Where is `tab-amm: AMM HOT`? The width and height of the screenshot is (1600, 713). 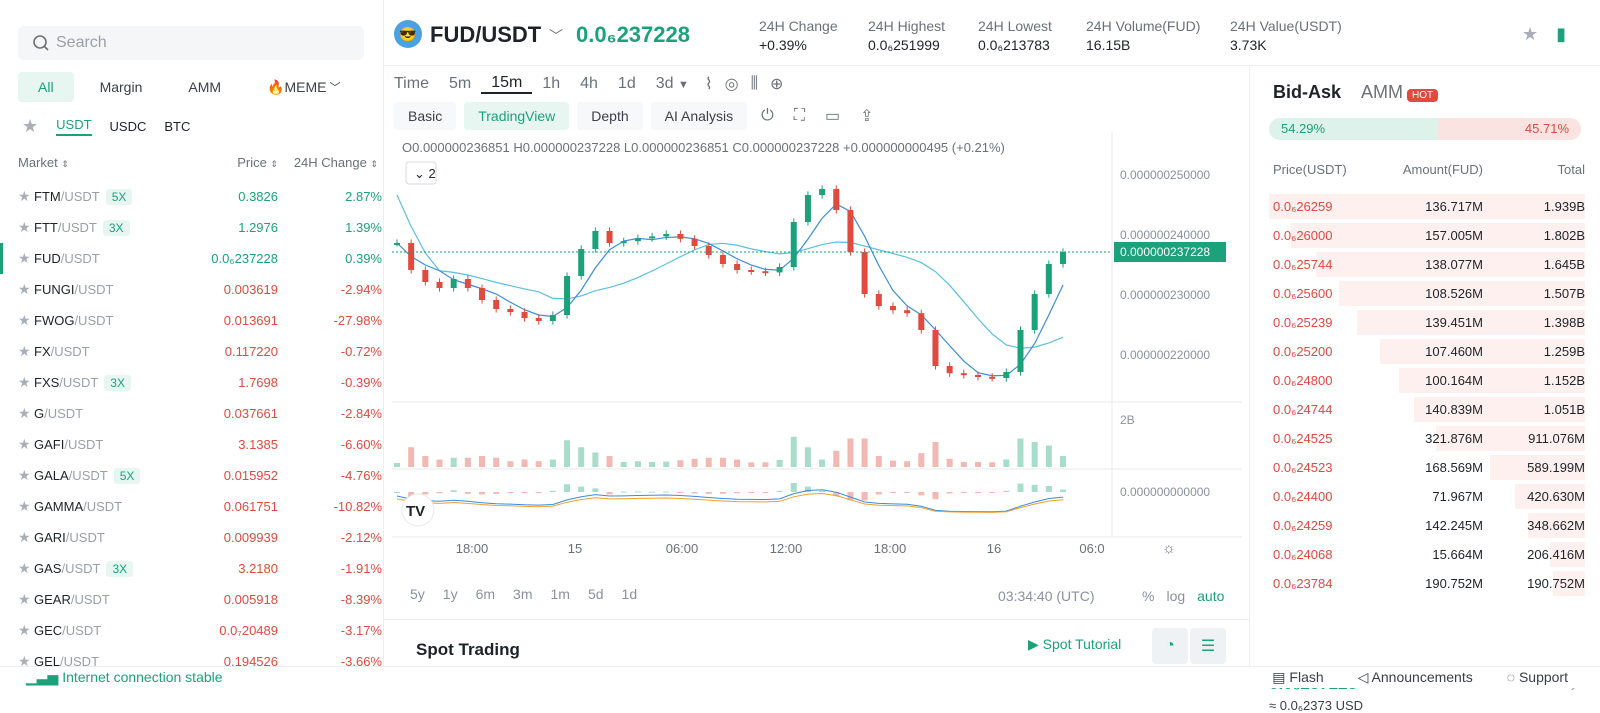 tab-amm: AMM HOT is located at coordinates (1400, 92).